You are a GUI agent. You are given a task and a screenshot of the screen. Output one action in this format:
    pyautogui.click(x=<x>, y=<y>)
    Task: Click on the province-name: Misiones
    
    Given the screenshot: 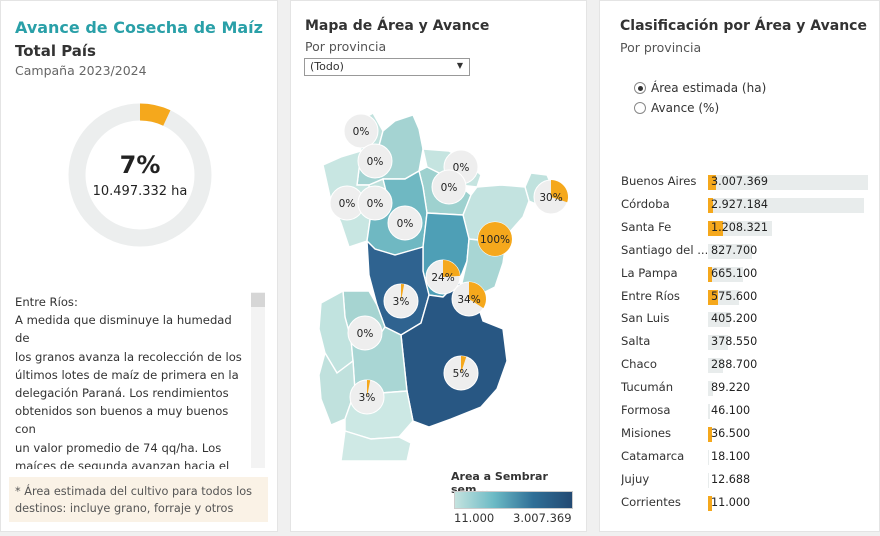 What is the action you would take?
    pyautogui.click(x=646, y=432)
    